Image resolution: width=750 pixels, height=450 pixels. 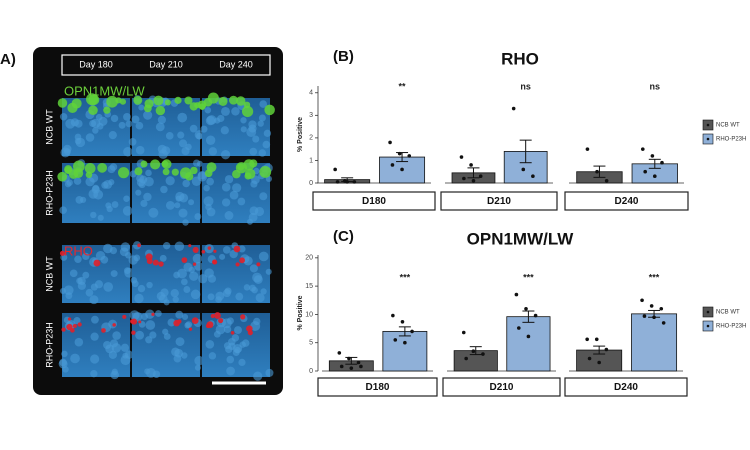 I want to click on category-label: D210, so click(x=499, y=201).